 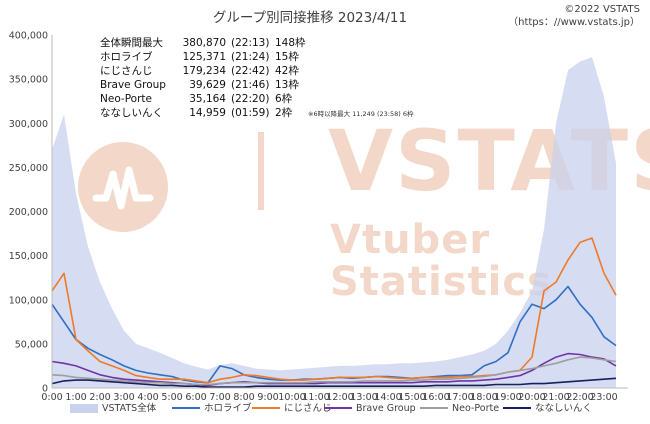 What do you see at coordinates (51, 397) in the screenshot?
I see `x-tick-label: 0:00` at bounding box center [51, 397].